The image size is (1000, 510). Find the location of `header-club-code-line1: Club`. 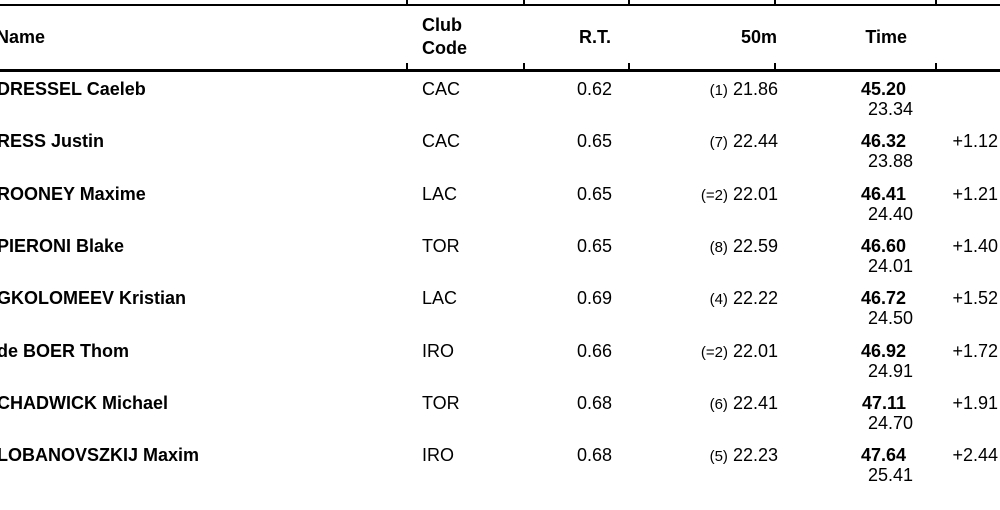

header-club-code-line1: Club is located at coordinates (442, 25).